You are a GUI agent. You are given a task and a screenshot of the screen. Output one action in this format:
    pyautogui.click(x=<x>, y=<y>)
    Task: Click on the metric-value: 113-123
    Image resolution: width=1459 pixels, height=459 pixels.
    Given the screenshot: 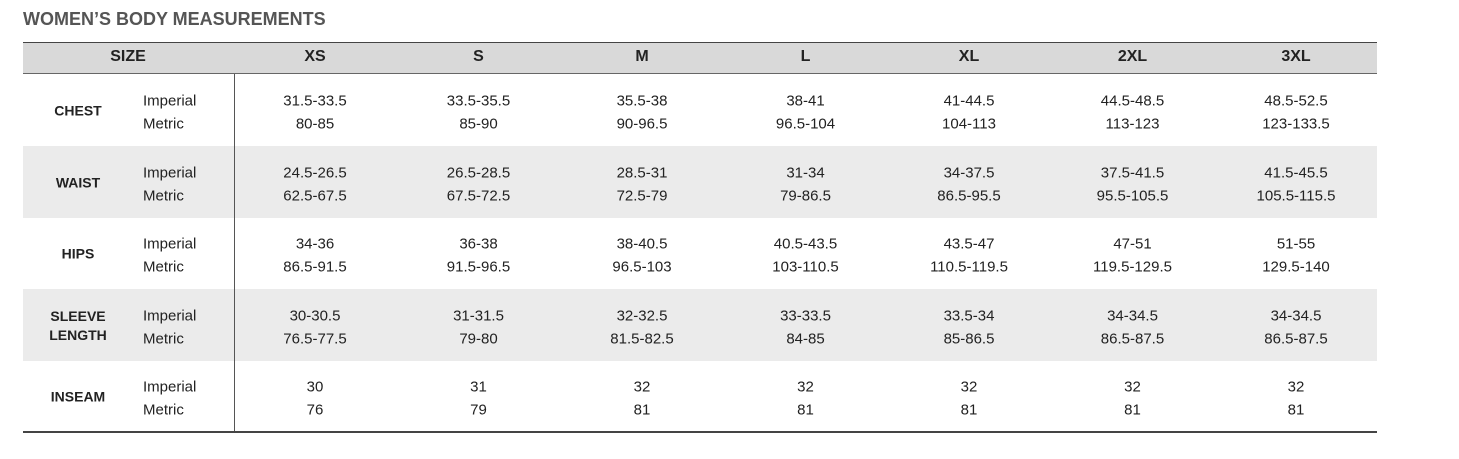 What is the action you would take?
    pyautogui.click(x=1132, y=124)
    